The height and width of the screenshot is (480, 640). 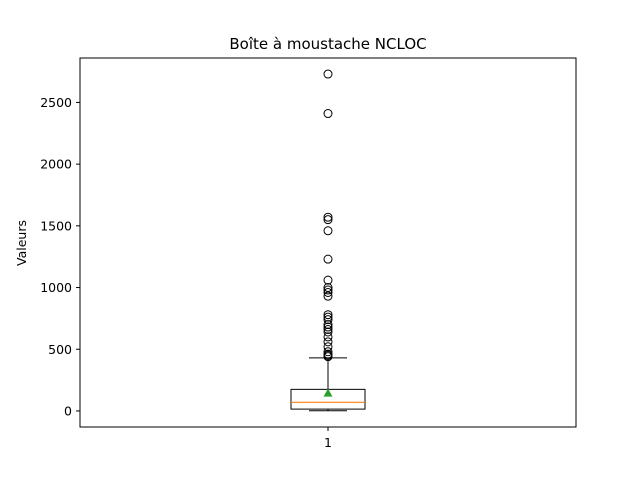 What do you see at coordinates (56, 164) in the screenshot?
I see `y-tick-label: 2000` at bounding box center [56, 164].